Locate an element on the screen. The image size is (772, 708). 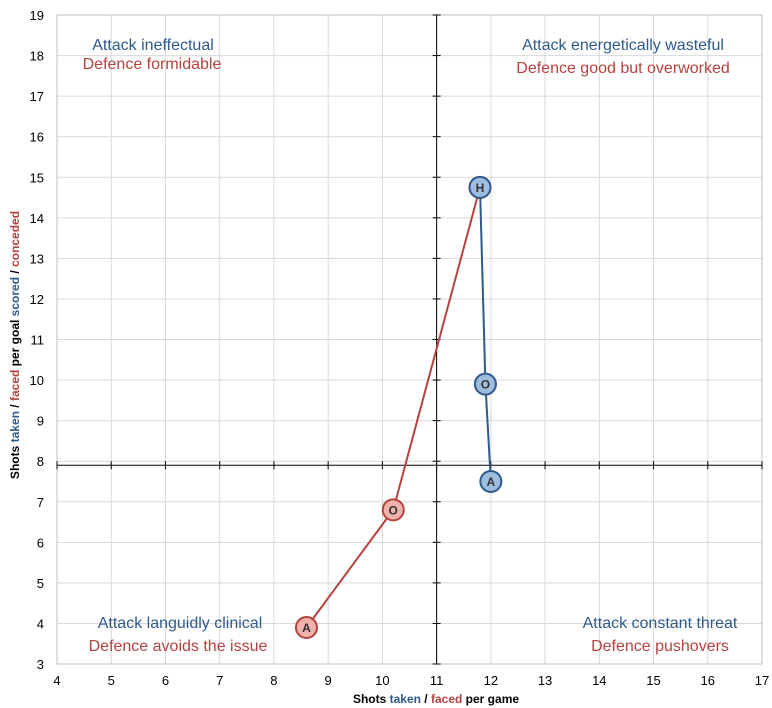
y-axis-title-scored: scored is located at coordinates (15, 296).